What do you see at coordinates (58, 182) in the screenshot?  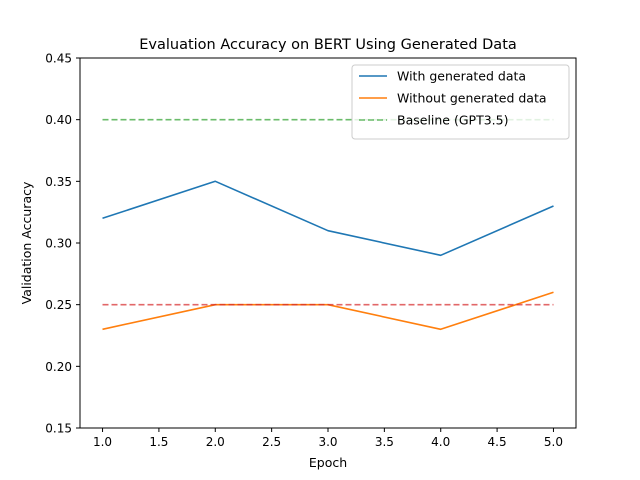 I see `y-tick-label: 0.35` at bounding box center [58, 182].